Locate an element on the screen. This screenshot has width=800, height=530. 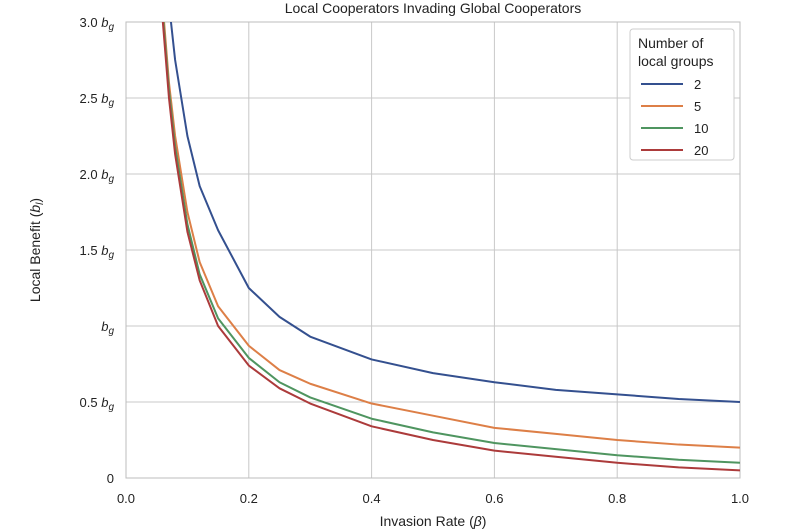
x-axis-title: Invasion Rate (β) is located at coordinates (433, 521).